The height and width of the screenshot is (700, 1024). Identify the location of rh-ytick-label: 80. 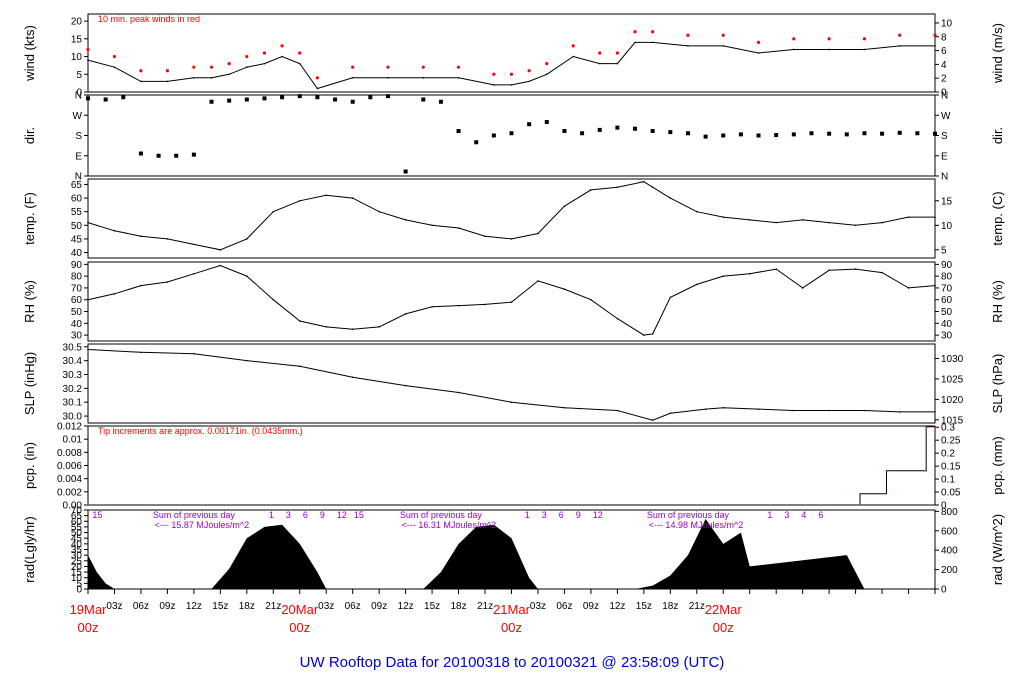
(77, 277).